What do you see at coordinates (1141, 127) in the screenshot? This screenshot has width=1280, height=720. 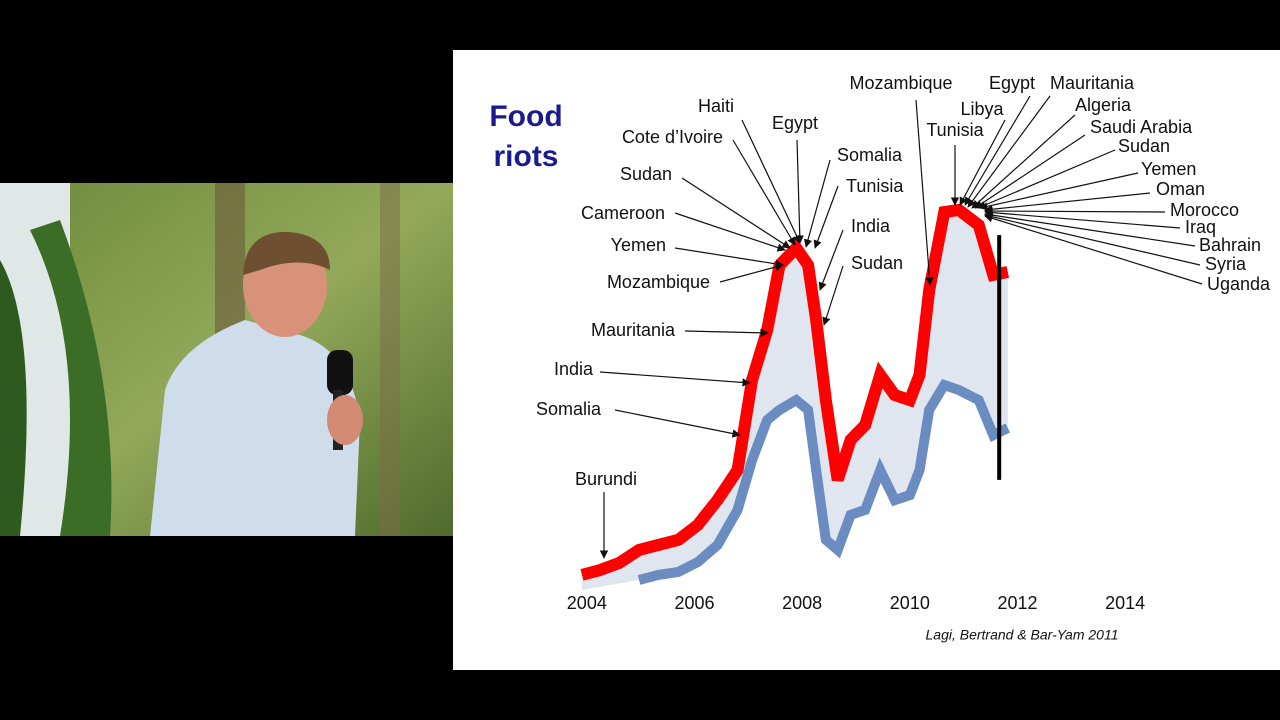 I see `annotation-label: Saudi Arabia` at bounding box center [1141, 127].